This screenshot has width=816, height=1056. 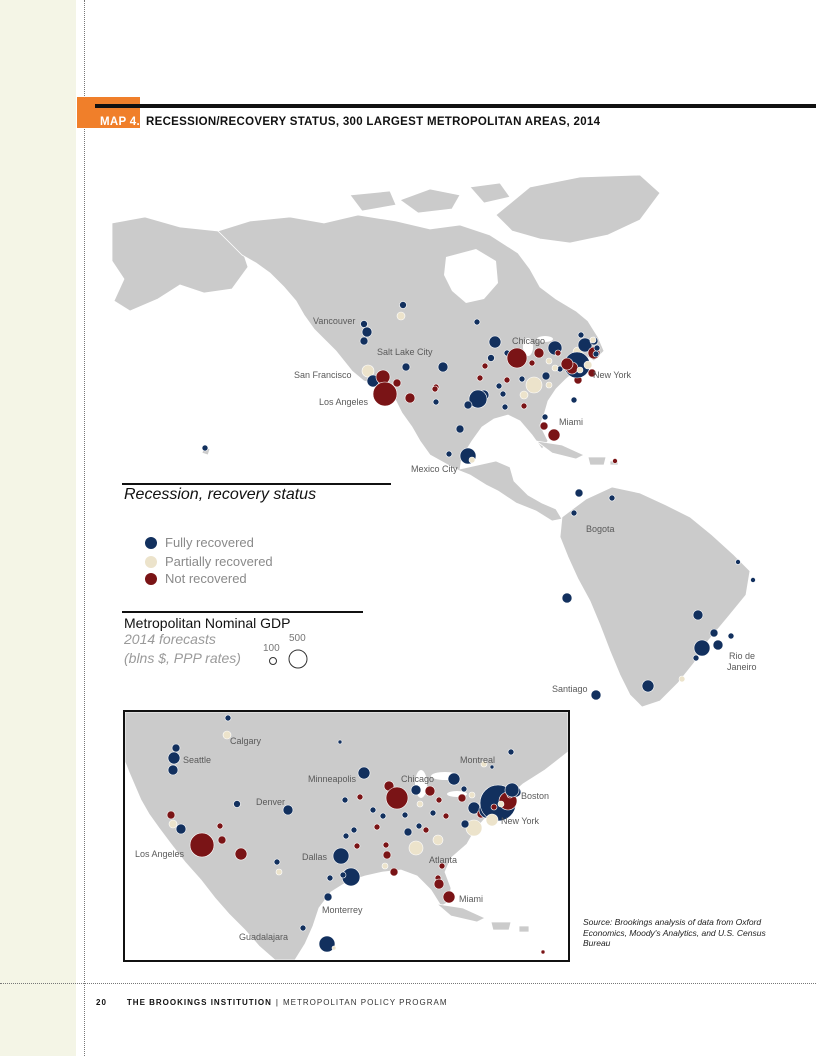 I want to click on inset-metro-dots, so click(x=356, y=834).